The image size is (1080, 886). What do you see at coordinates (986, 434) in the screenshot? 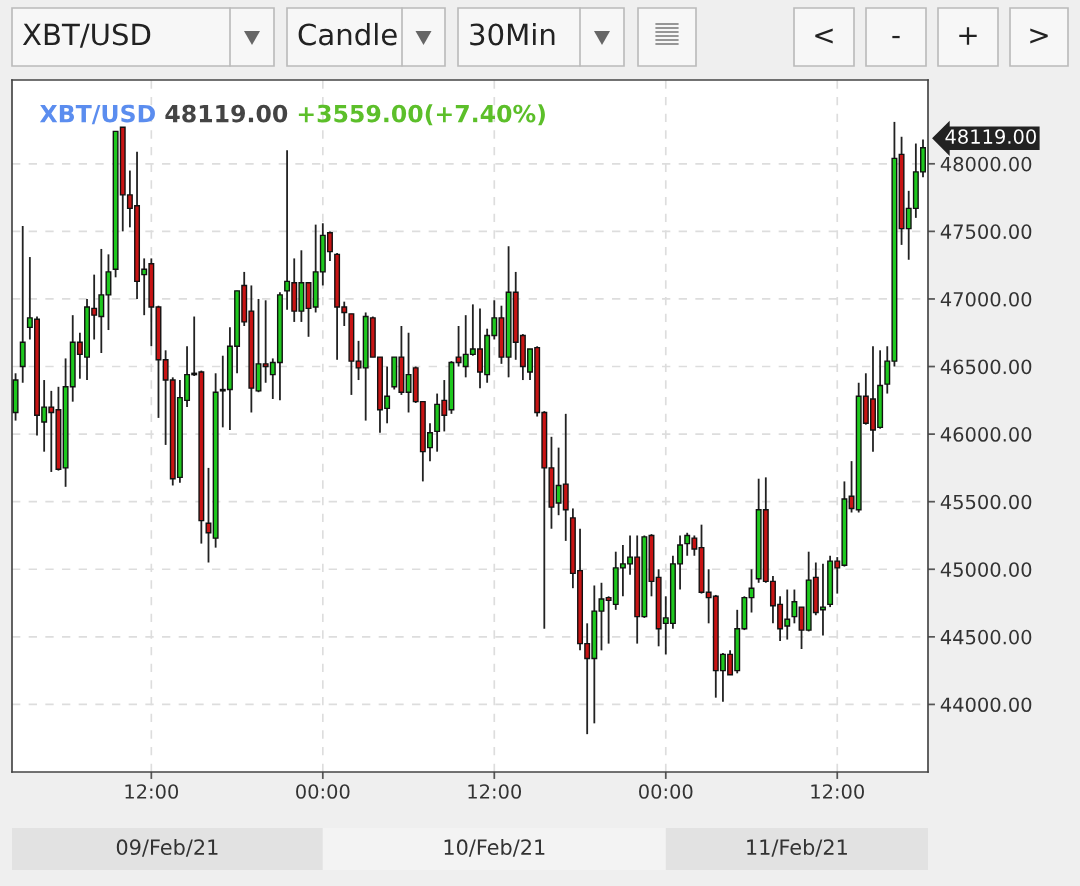
I see `y-tick-label: 46000.00` at bounding box center [986, 434].